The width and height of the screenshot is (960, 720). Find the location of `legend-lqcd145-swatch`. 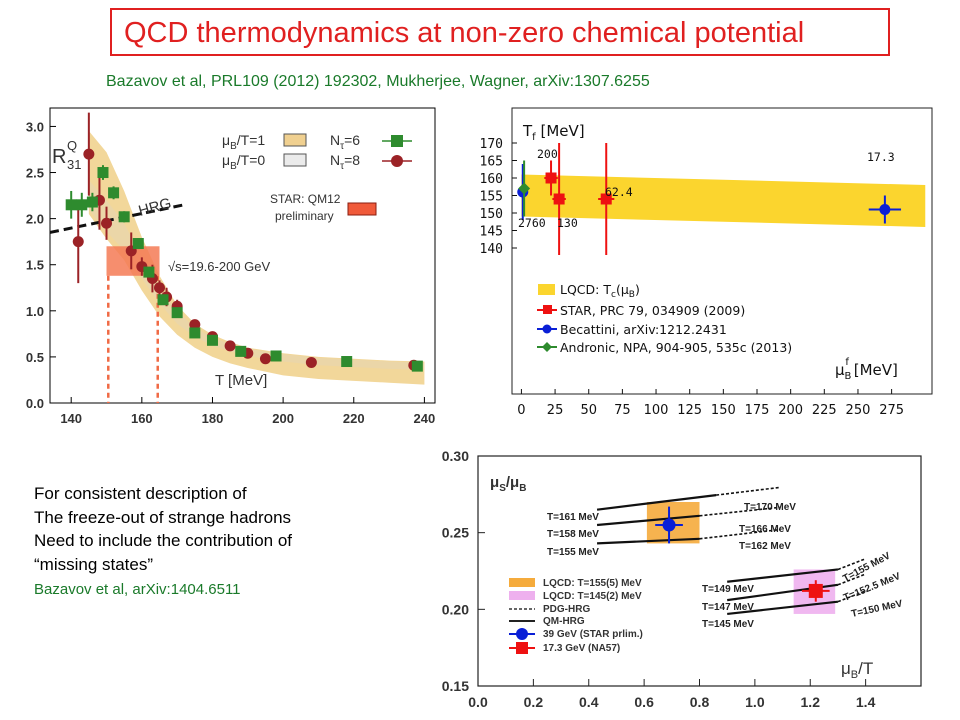

legend-lqcd145-swatch is located at coordinates (522, 595).